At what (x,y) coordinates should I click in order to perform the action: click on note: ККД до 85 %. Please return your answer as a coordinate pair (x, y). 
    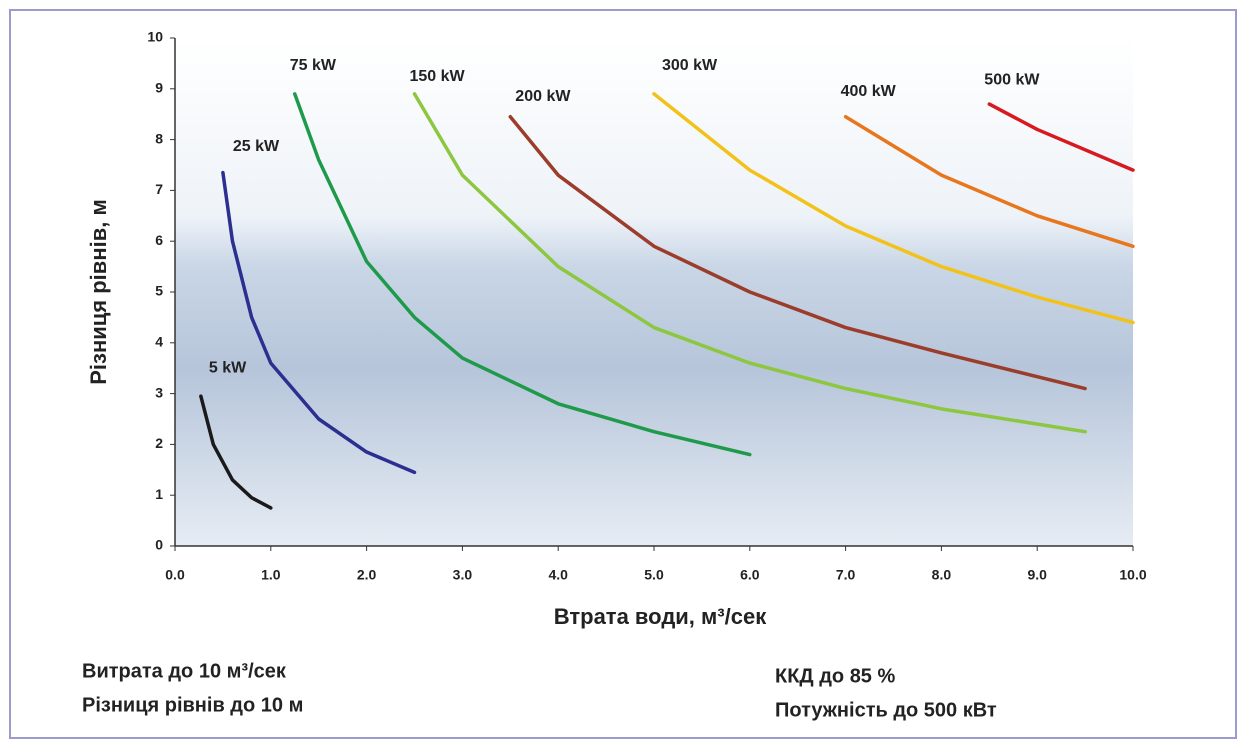
    Looking at the image, I should click on (835, 676).